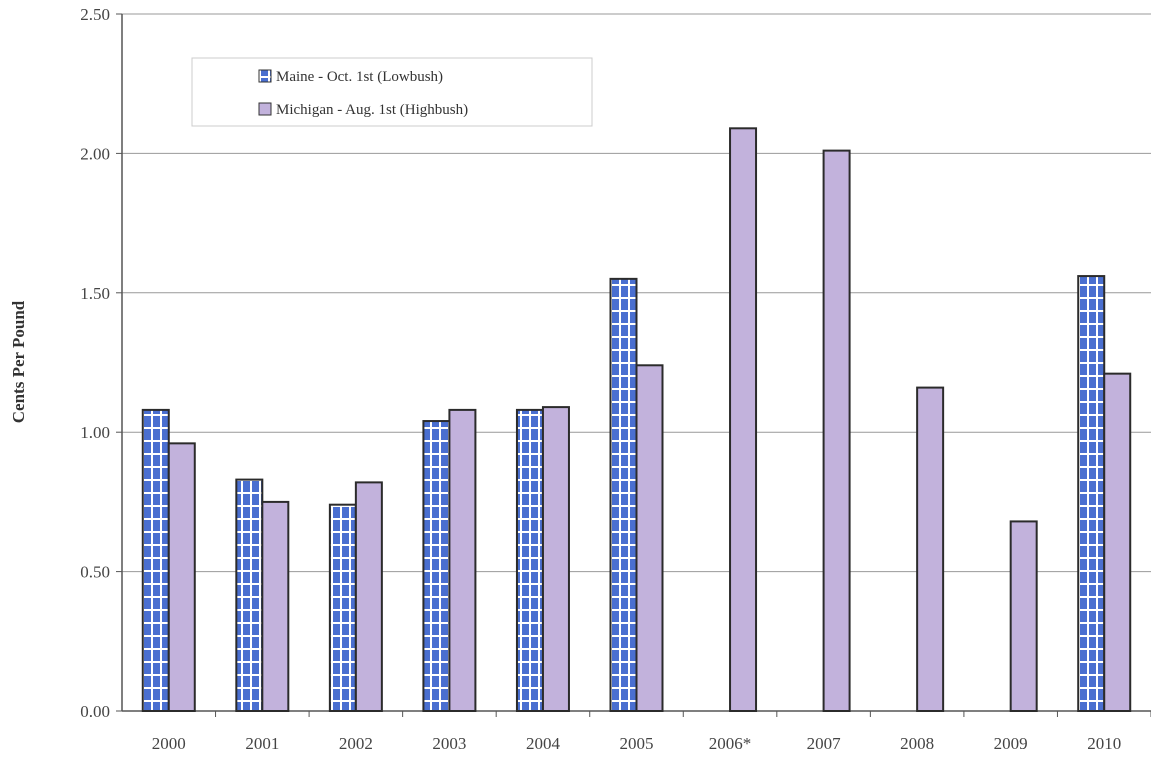 The height and width of the screenshot is (759, 1151). I want to click on y-tick-label: 0.00, so click(95, 711).